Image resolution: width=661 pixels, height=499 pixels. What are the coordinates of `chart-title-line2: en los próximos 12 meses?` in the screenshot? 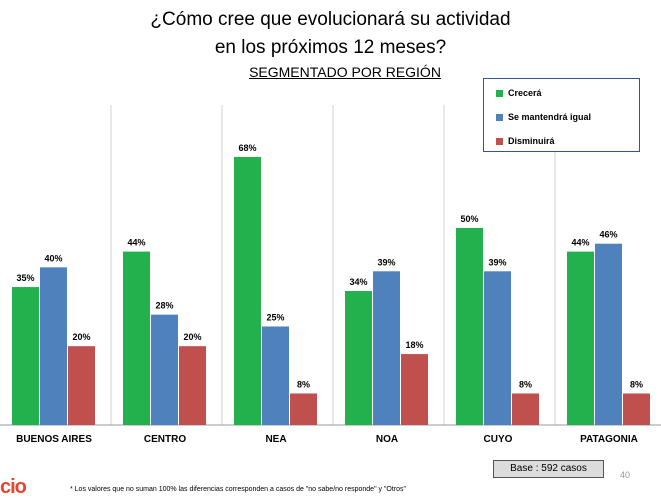 It's located at (330, 47).